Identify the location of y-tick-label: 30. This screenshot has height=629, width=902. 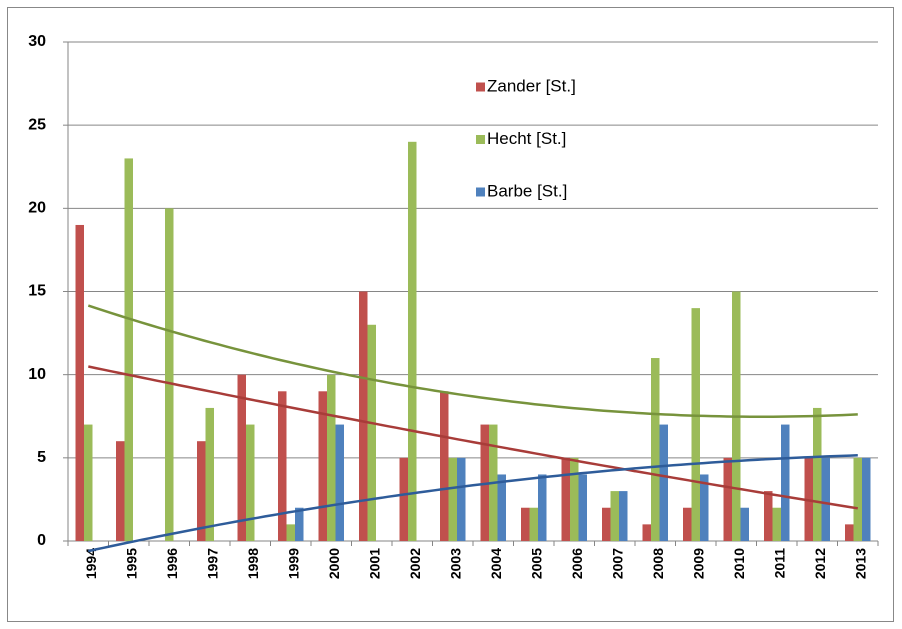
(37, 41).